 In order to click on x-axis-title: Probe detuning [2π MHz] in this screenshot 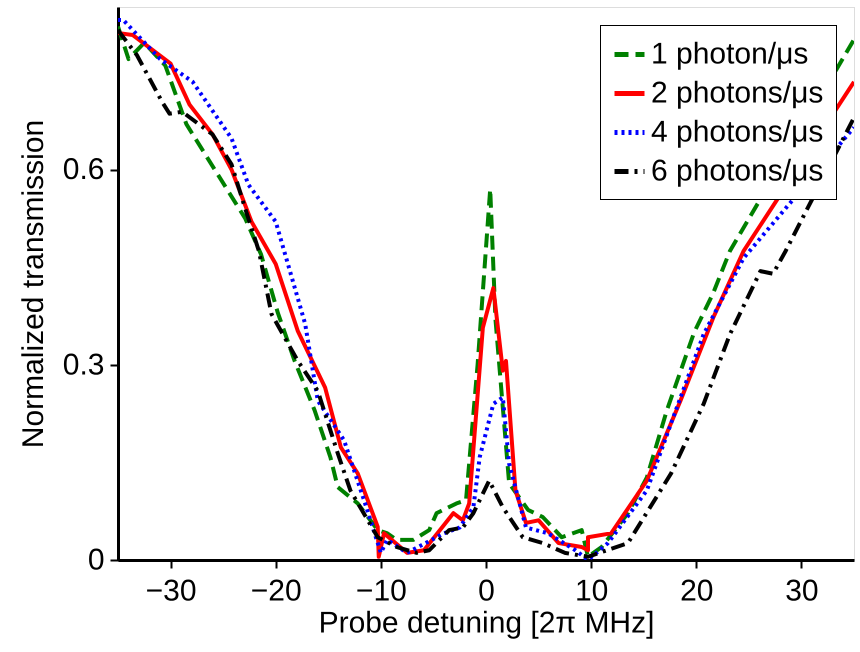, I will do `click(486, 623)`.